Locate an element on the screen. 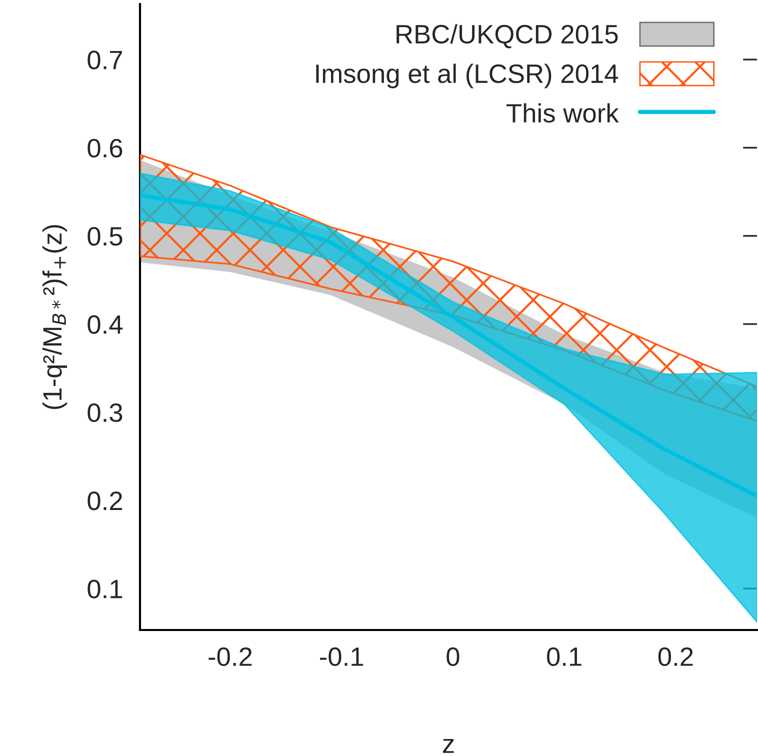  x-tick-label: -0.2 is located at coordinates (230, 656).